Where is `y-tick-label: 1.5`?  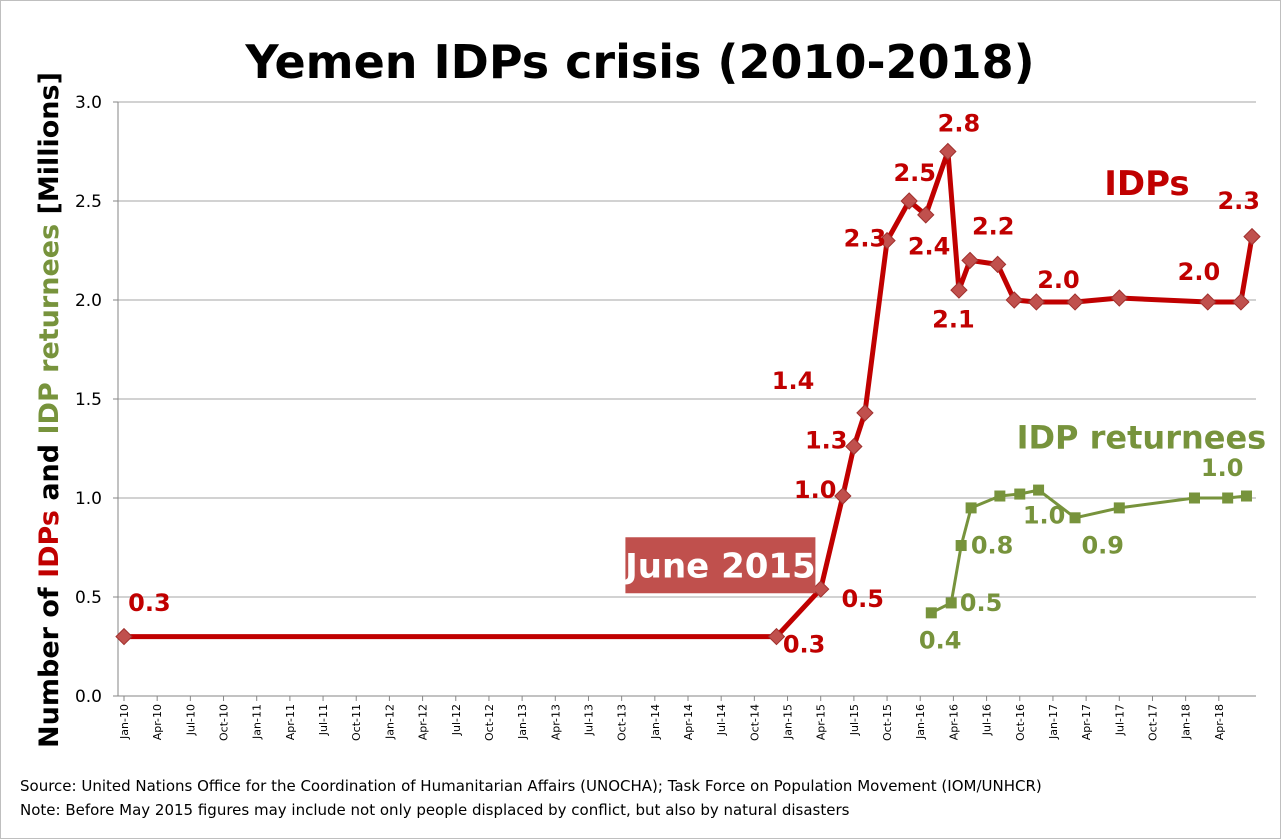 y-tick-label: 1.5 is located at coordinates (88, 400).